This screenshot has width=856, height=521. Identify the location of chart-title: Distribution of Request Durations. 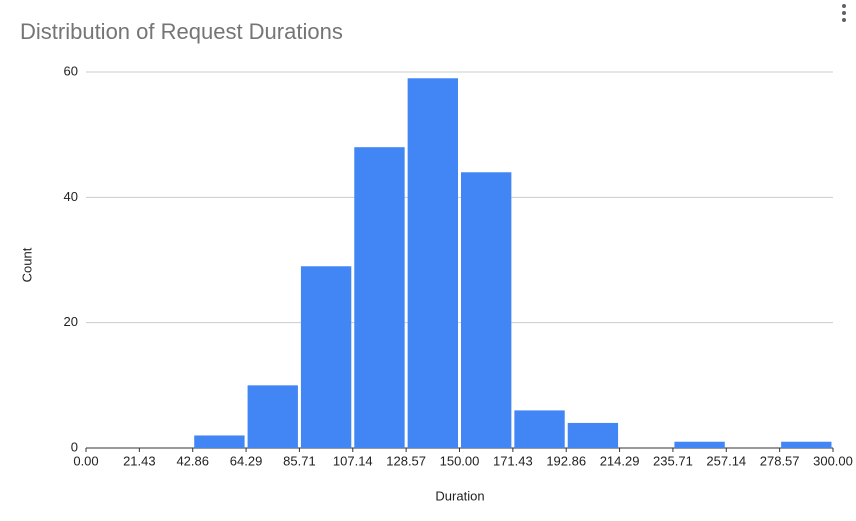
(181, 31).